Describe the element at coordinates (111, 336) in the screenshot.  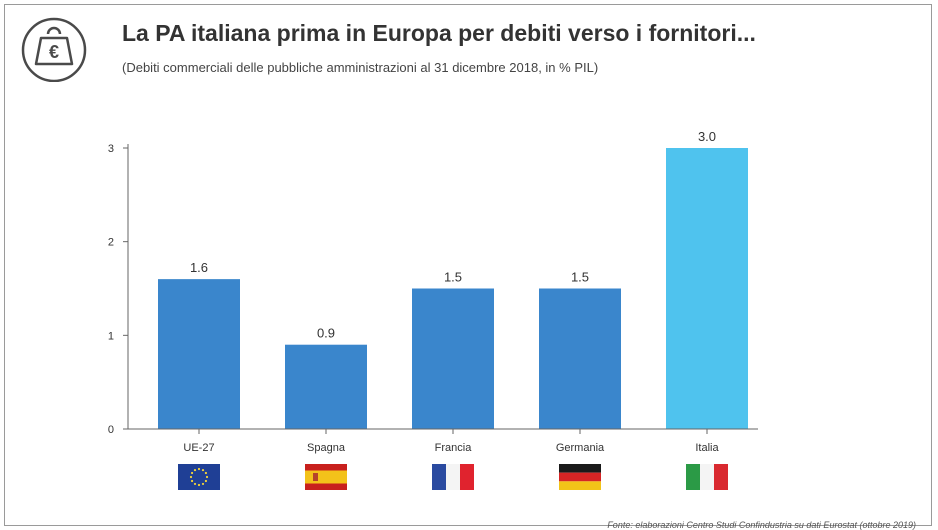
I see `y-tick-label: 1` at that location.